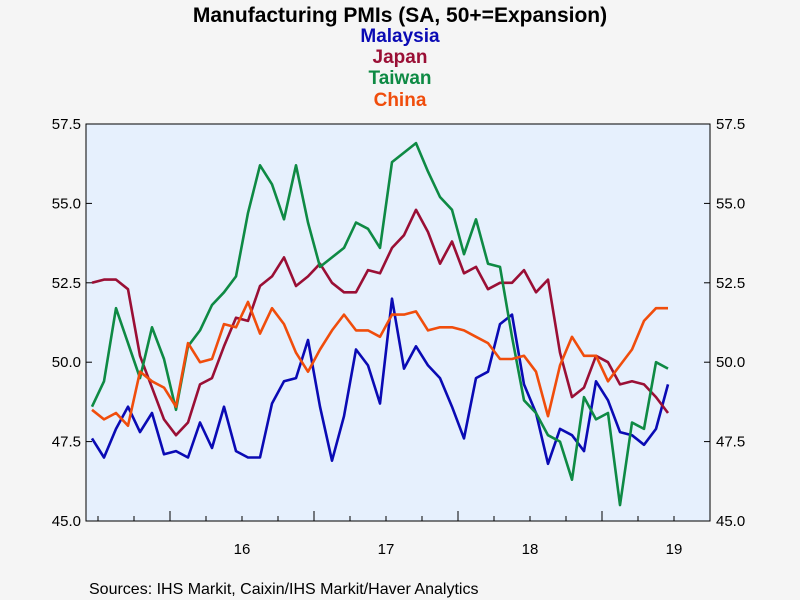 Image resolution: width=800 pixels, height=600 pixels. I want to click on x-axis: 16 17 18 19, so click(404, 534).